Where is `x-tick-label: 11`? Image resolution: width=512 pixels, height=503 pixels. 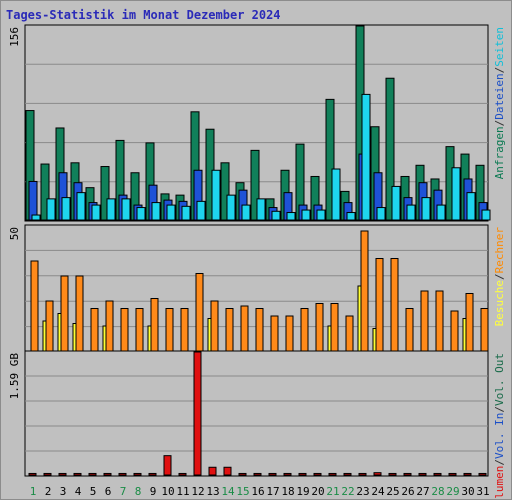
x-tick-label: 11 is located at coordinates (182, 491).